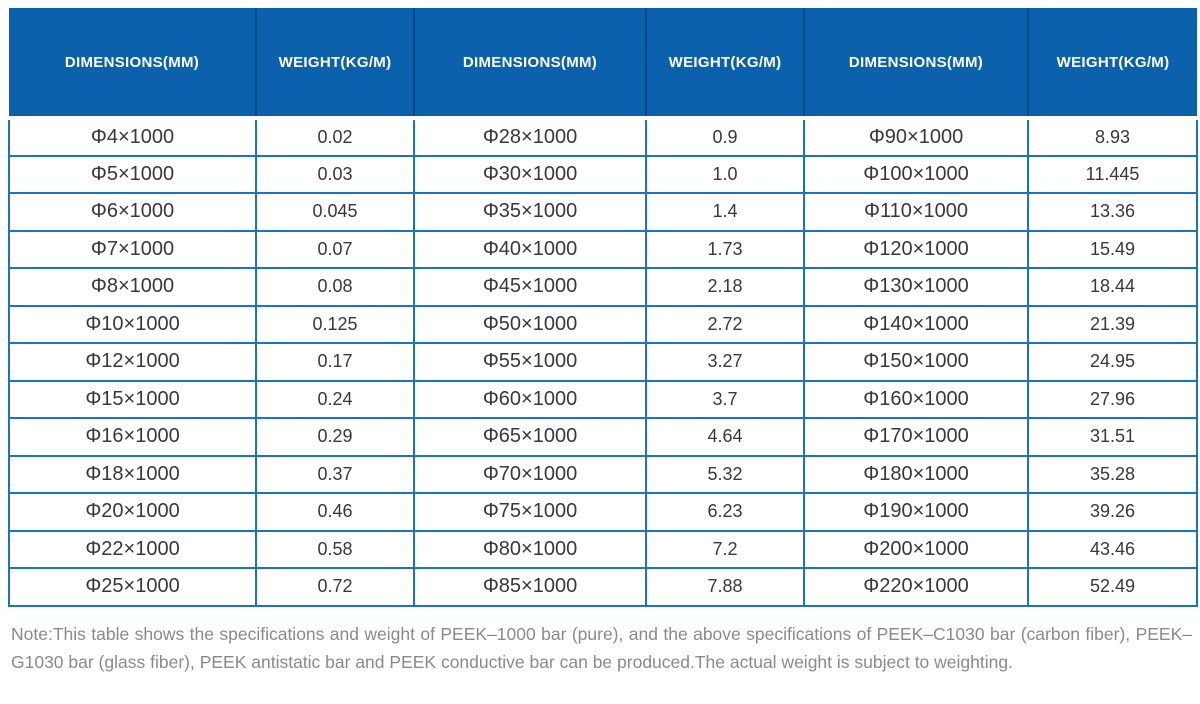 Image resolution: width=1200 pixels, height=704 pixels. Describe the element at coordinates (132, 512) in the screenshot. I see `dimension-cell: Φ20×1000` at that location.